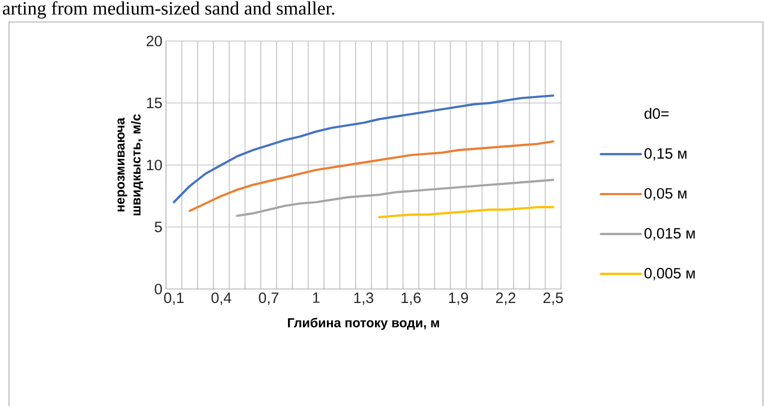 This screenshot has width=764, height=406. What do you see at coordinates (168, 10) in the screenshot?
I see `text: arting from medium-sized sand and smaller.` at bounding box center [168, 10].